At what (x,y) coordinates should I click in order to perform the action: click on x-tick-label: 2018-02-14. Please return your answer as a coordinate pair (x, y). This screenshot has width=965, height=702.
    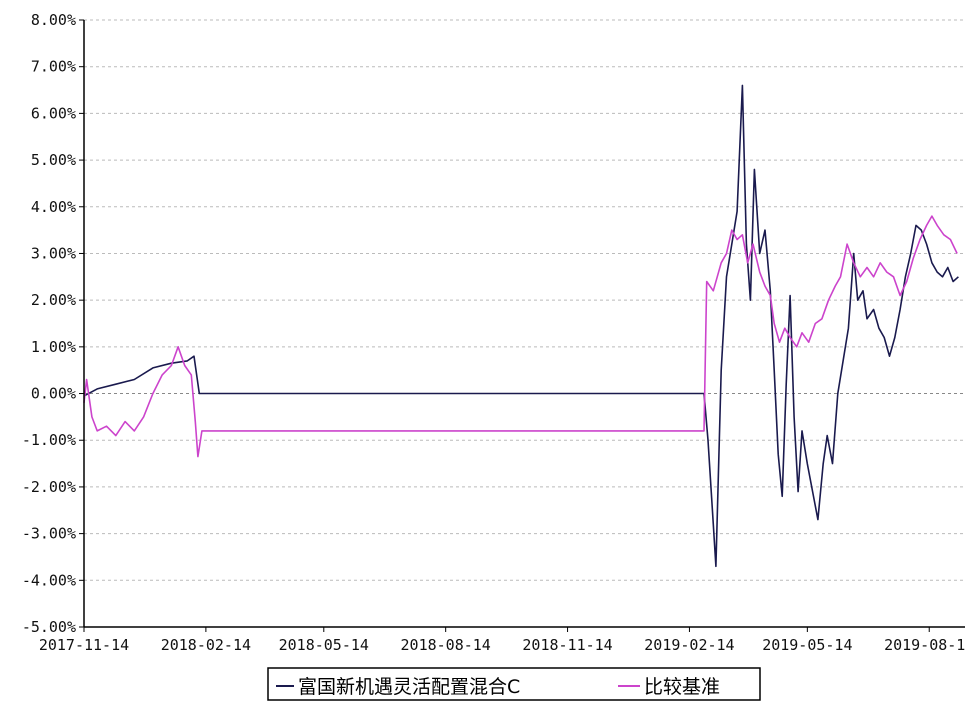
    Looking at the image, I should click on (206, 645).